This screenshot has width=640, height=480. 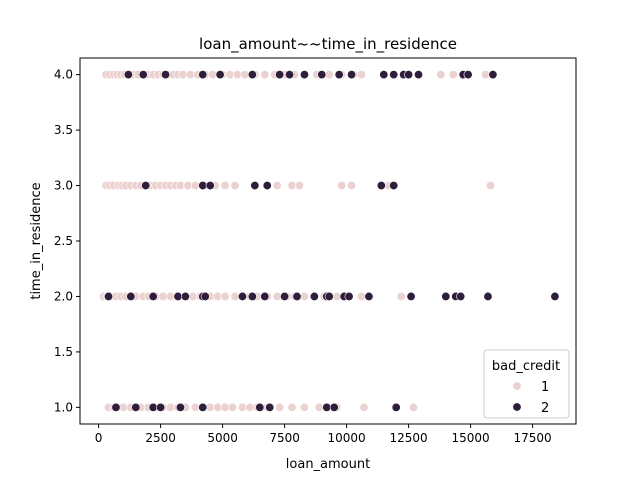 What do you see at coordinates (36, 240) in the screenshot?
I see `y-axis-label: time_in_residence` at bounding box center [36, 240].